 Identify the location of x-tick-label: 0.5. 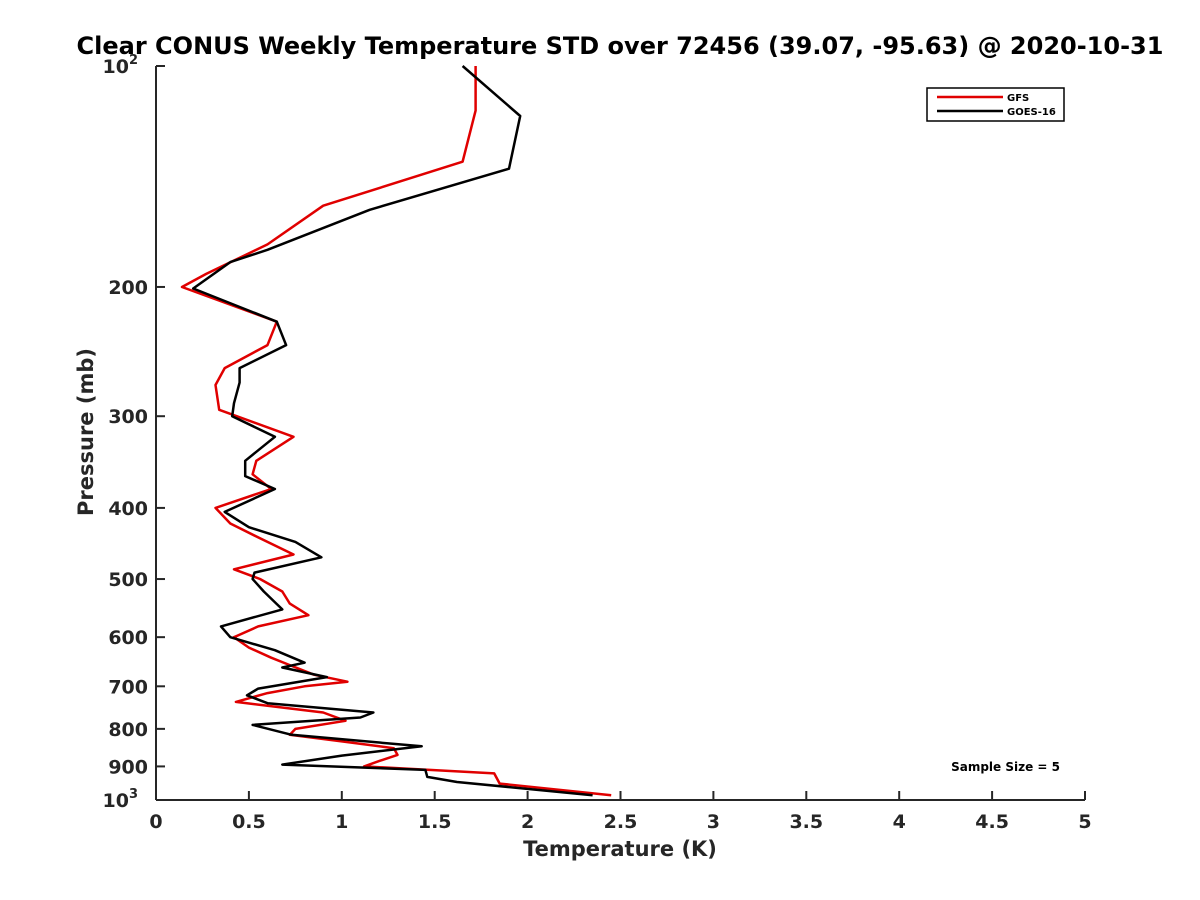
(249, 822).